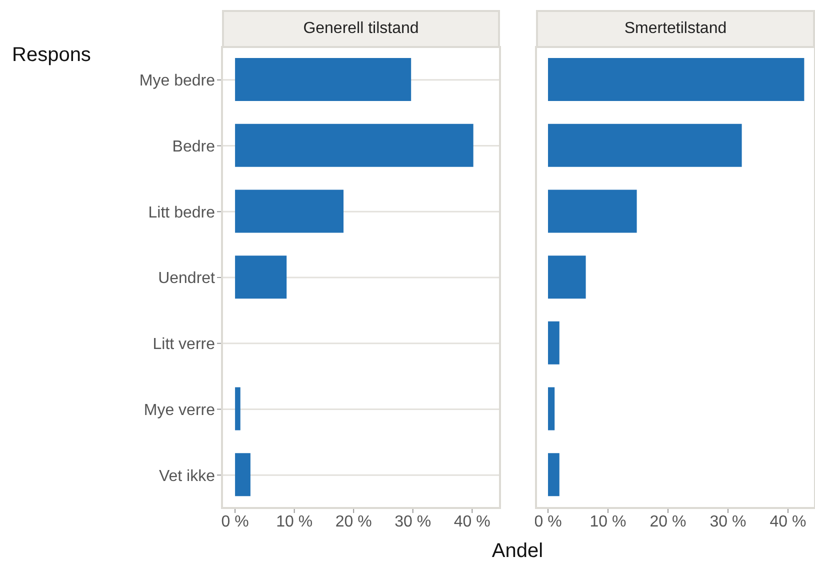 The image size is (815, 568). I want to click on x-axis-title: Andel, so click(517, 551).